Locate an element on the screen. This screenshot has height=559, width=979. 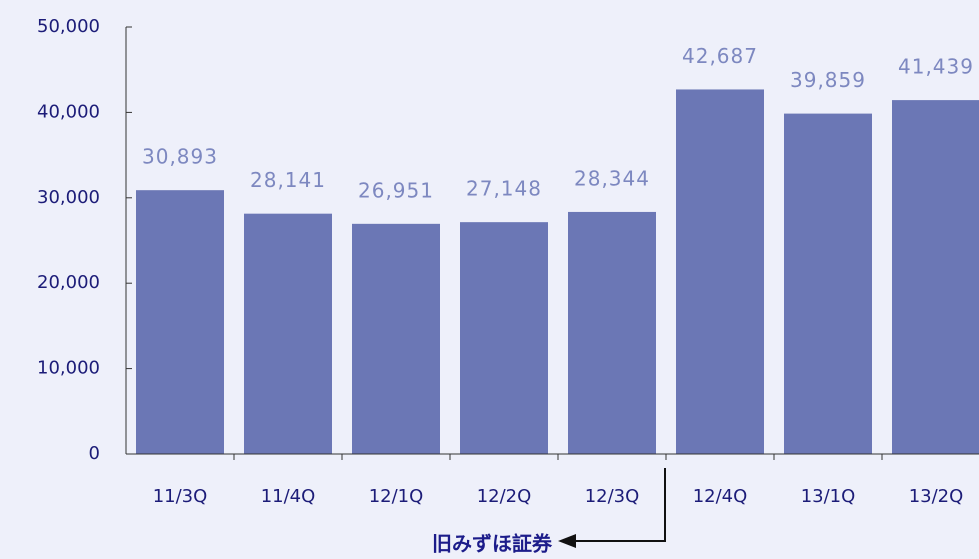
x-tick-label: 12/1Q is located at coordinates (396, 496).